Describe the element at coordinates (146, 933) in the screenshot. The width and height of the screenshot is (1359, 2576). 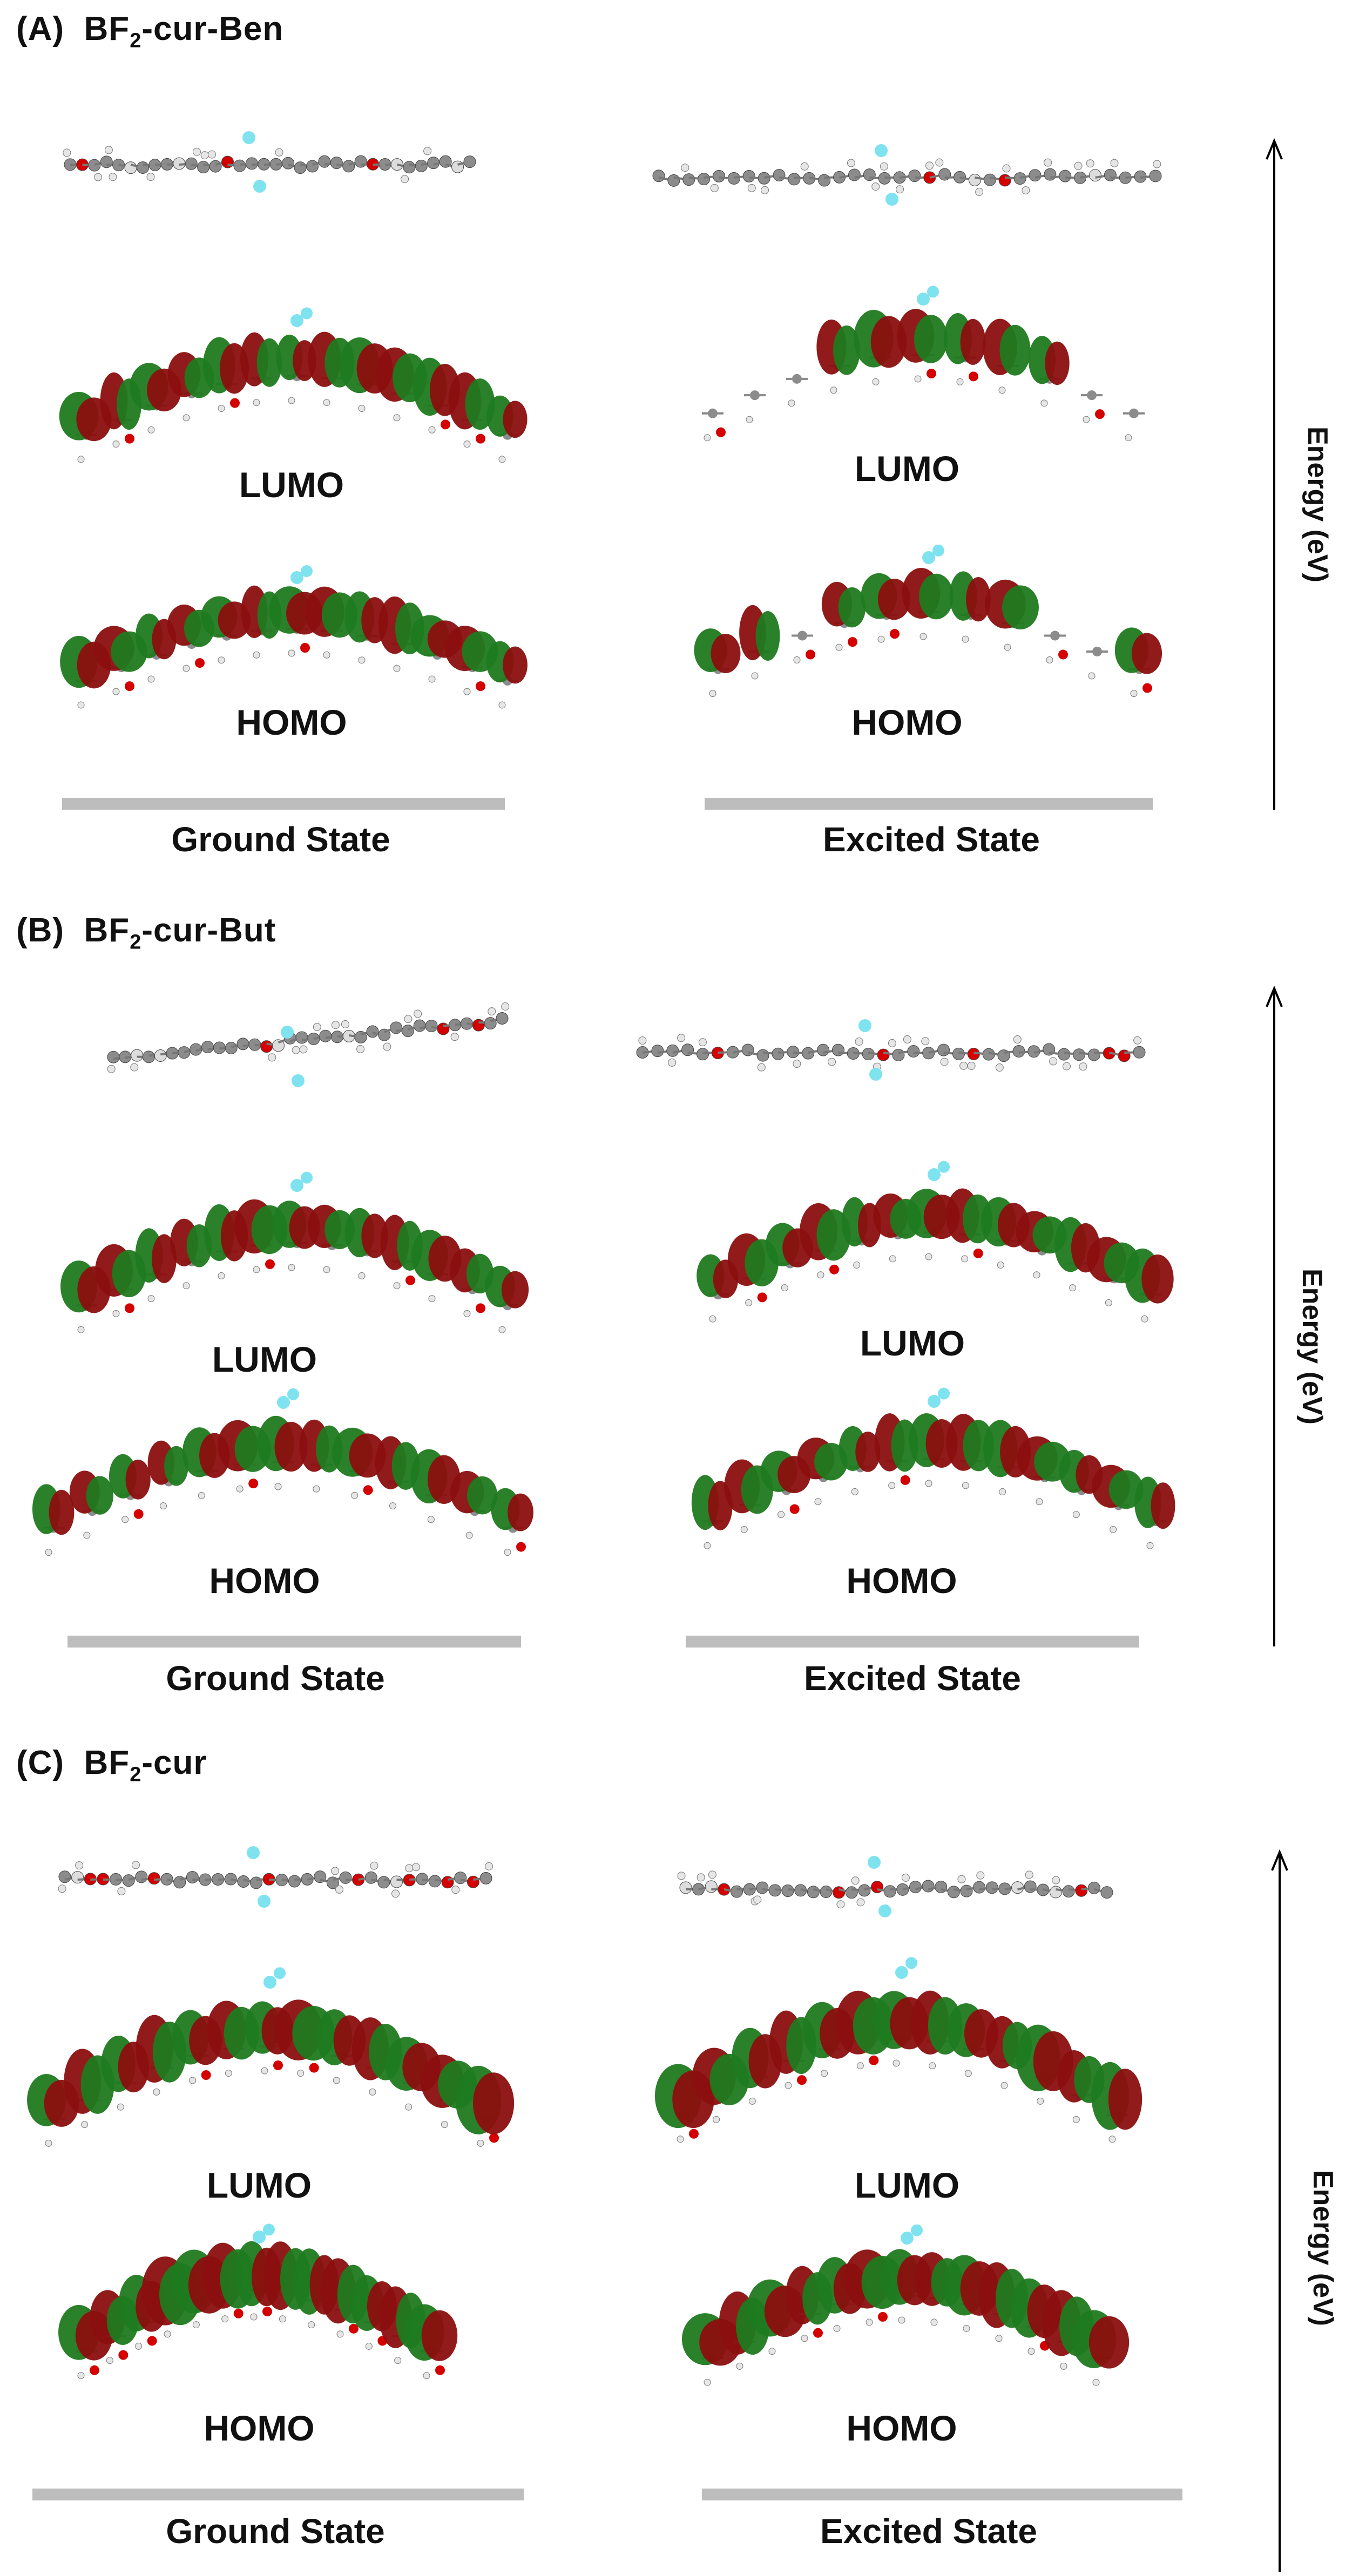
I see `panel-b-title: (B) BF2-cur-But` at that location.